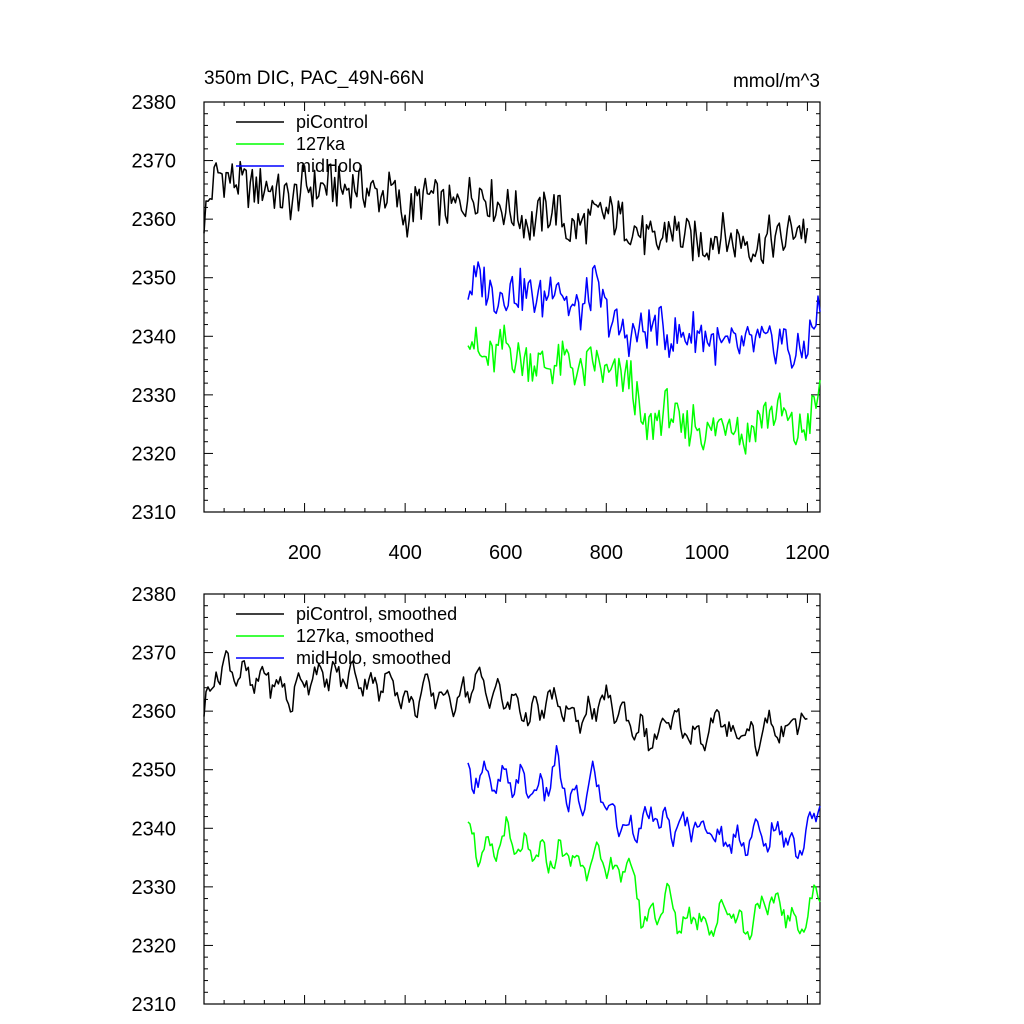 Image resolution: width=1024 pixels, height=1024 pixels. What do you see at coordinates (321, 144) in the screenshot?
I see `legend-label: 127ka` at bounding box center [321, 144].